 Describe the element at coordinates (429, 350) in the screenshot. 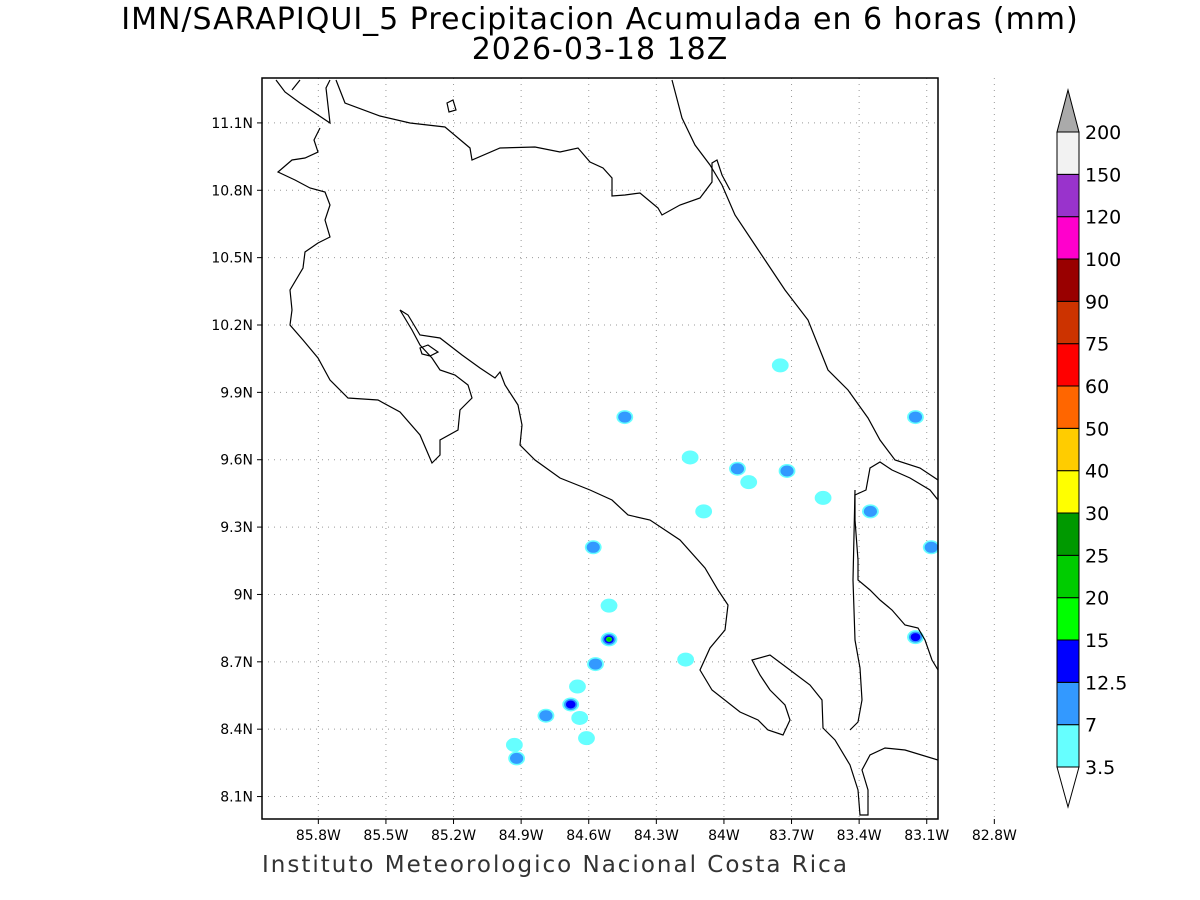

I see `nicoya-island` at that location.